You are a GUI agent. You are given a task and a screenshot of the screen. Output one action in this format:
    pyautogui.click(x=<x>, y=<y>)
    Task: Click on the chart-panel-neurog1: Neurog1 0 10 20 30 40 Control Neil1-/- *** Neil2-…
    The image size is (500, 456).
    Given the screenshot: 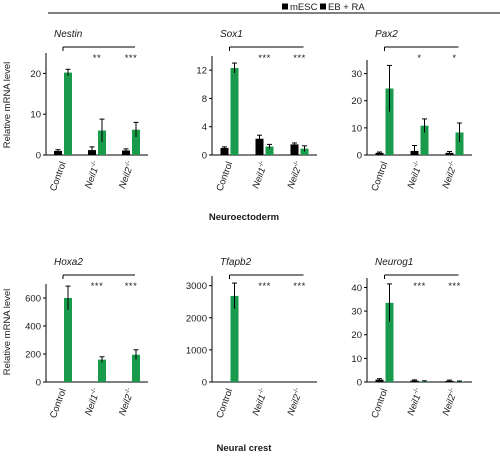 What is the action you would take?
    pyautogui.click(x=411, y=338)
    